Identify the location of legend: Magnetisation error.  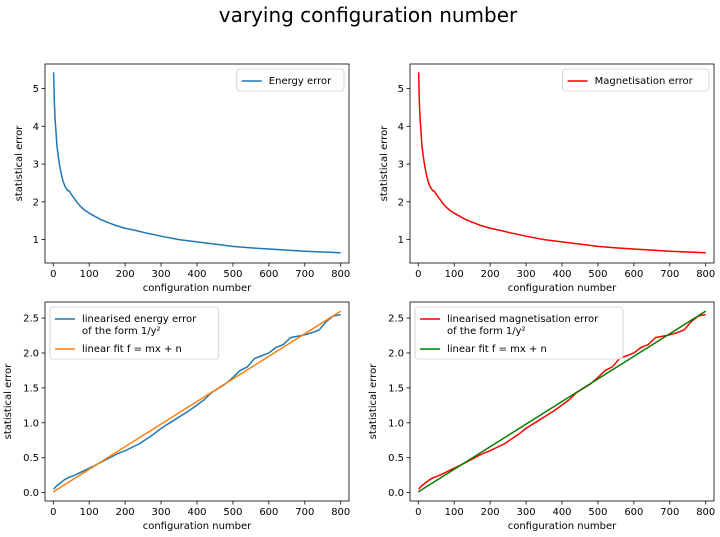
(636, 80).